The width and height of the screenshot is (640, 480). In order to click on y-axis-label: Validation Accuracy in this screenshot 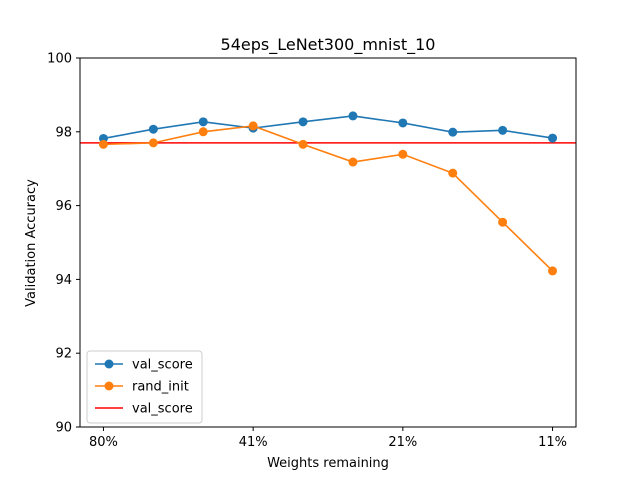, I will do `click(31, 243)`.